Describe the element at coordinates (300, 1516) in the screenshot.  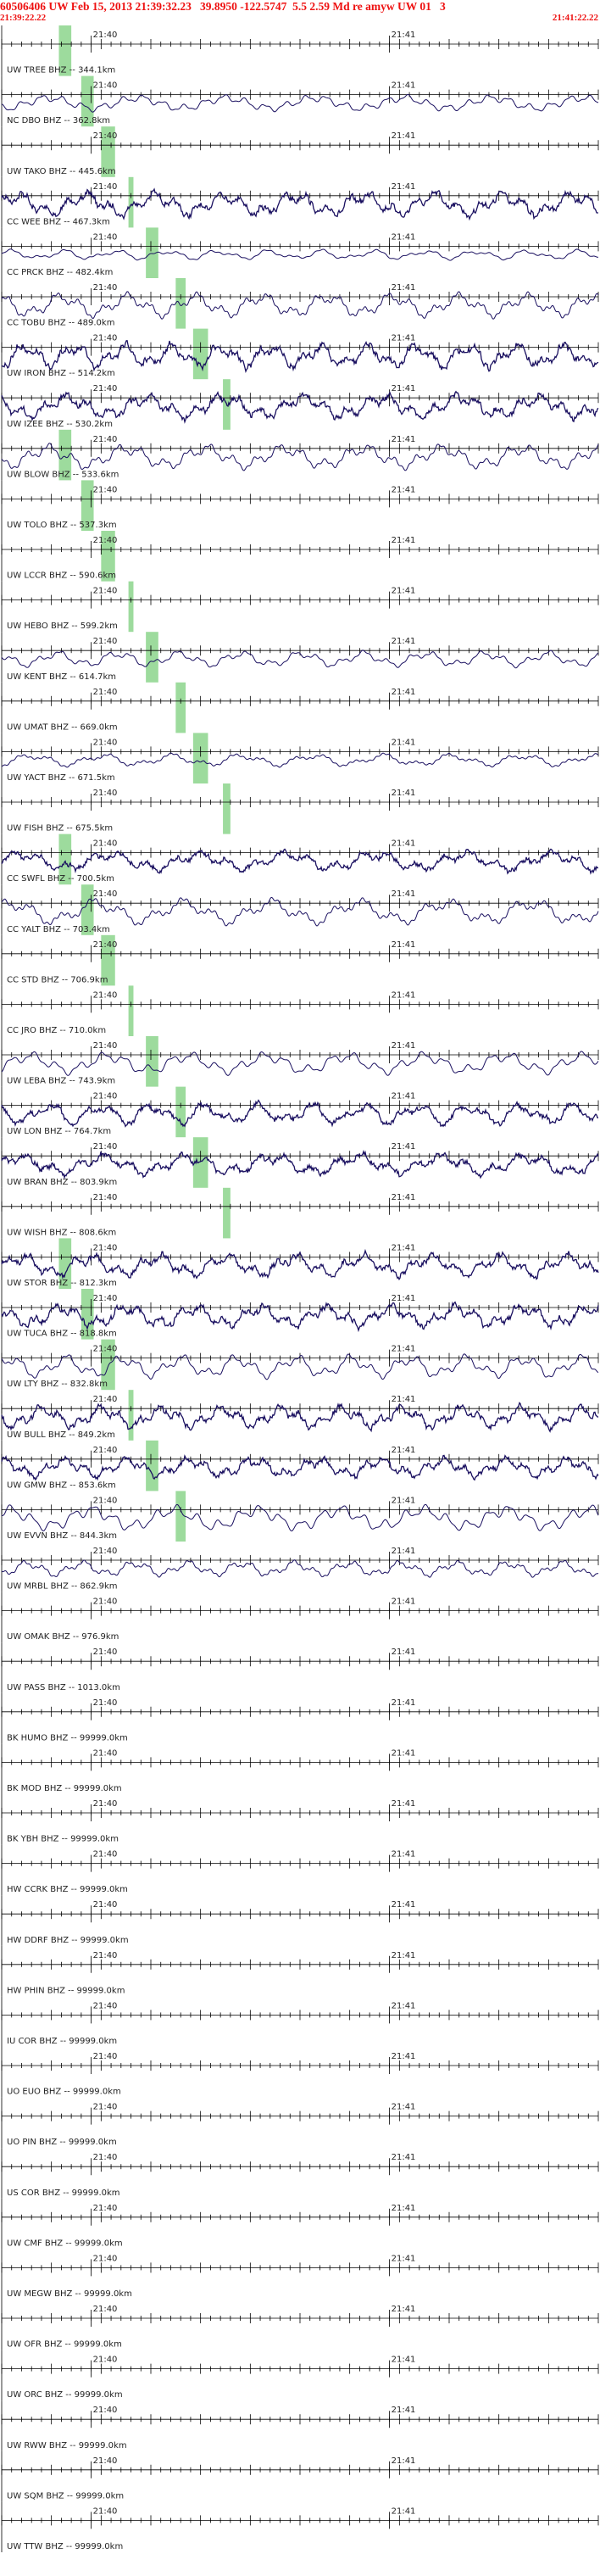
I see `station-panel: 21:40 21:41 UW EVVN BHZ -- 844.3km` at that location.